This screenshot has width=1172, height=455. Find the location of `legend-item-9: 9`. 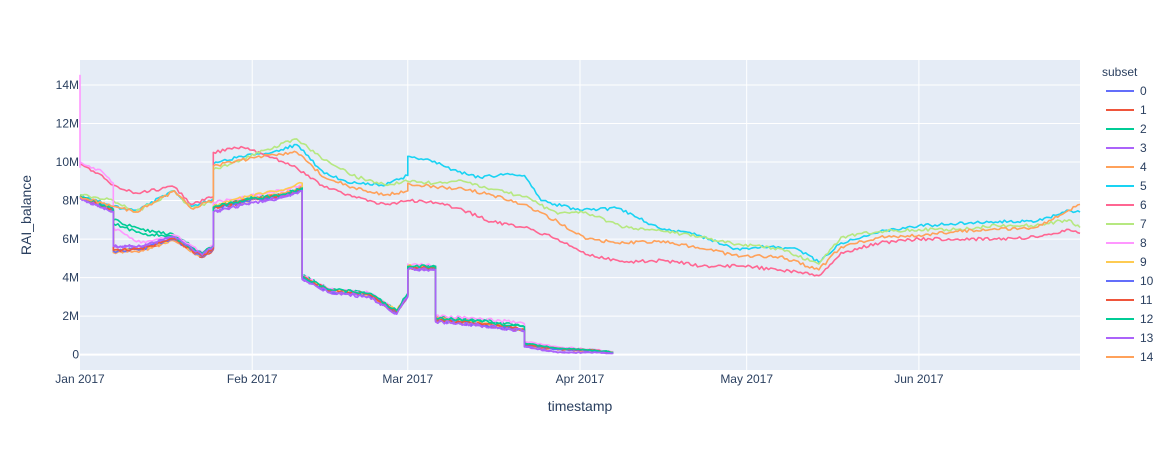

legend-item-9: 9 is located at coordinates (1126, 262).